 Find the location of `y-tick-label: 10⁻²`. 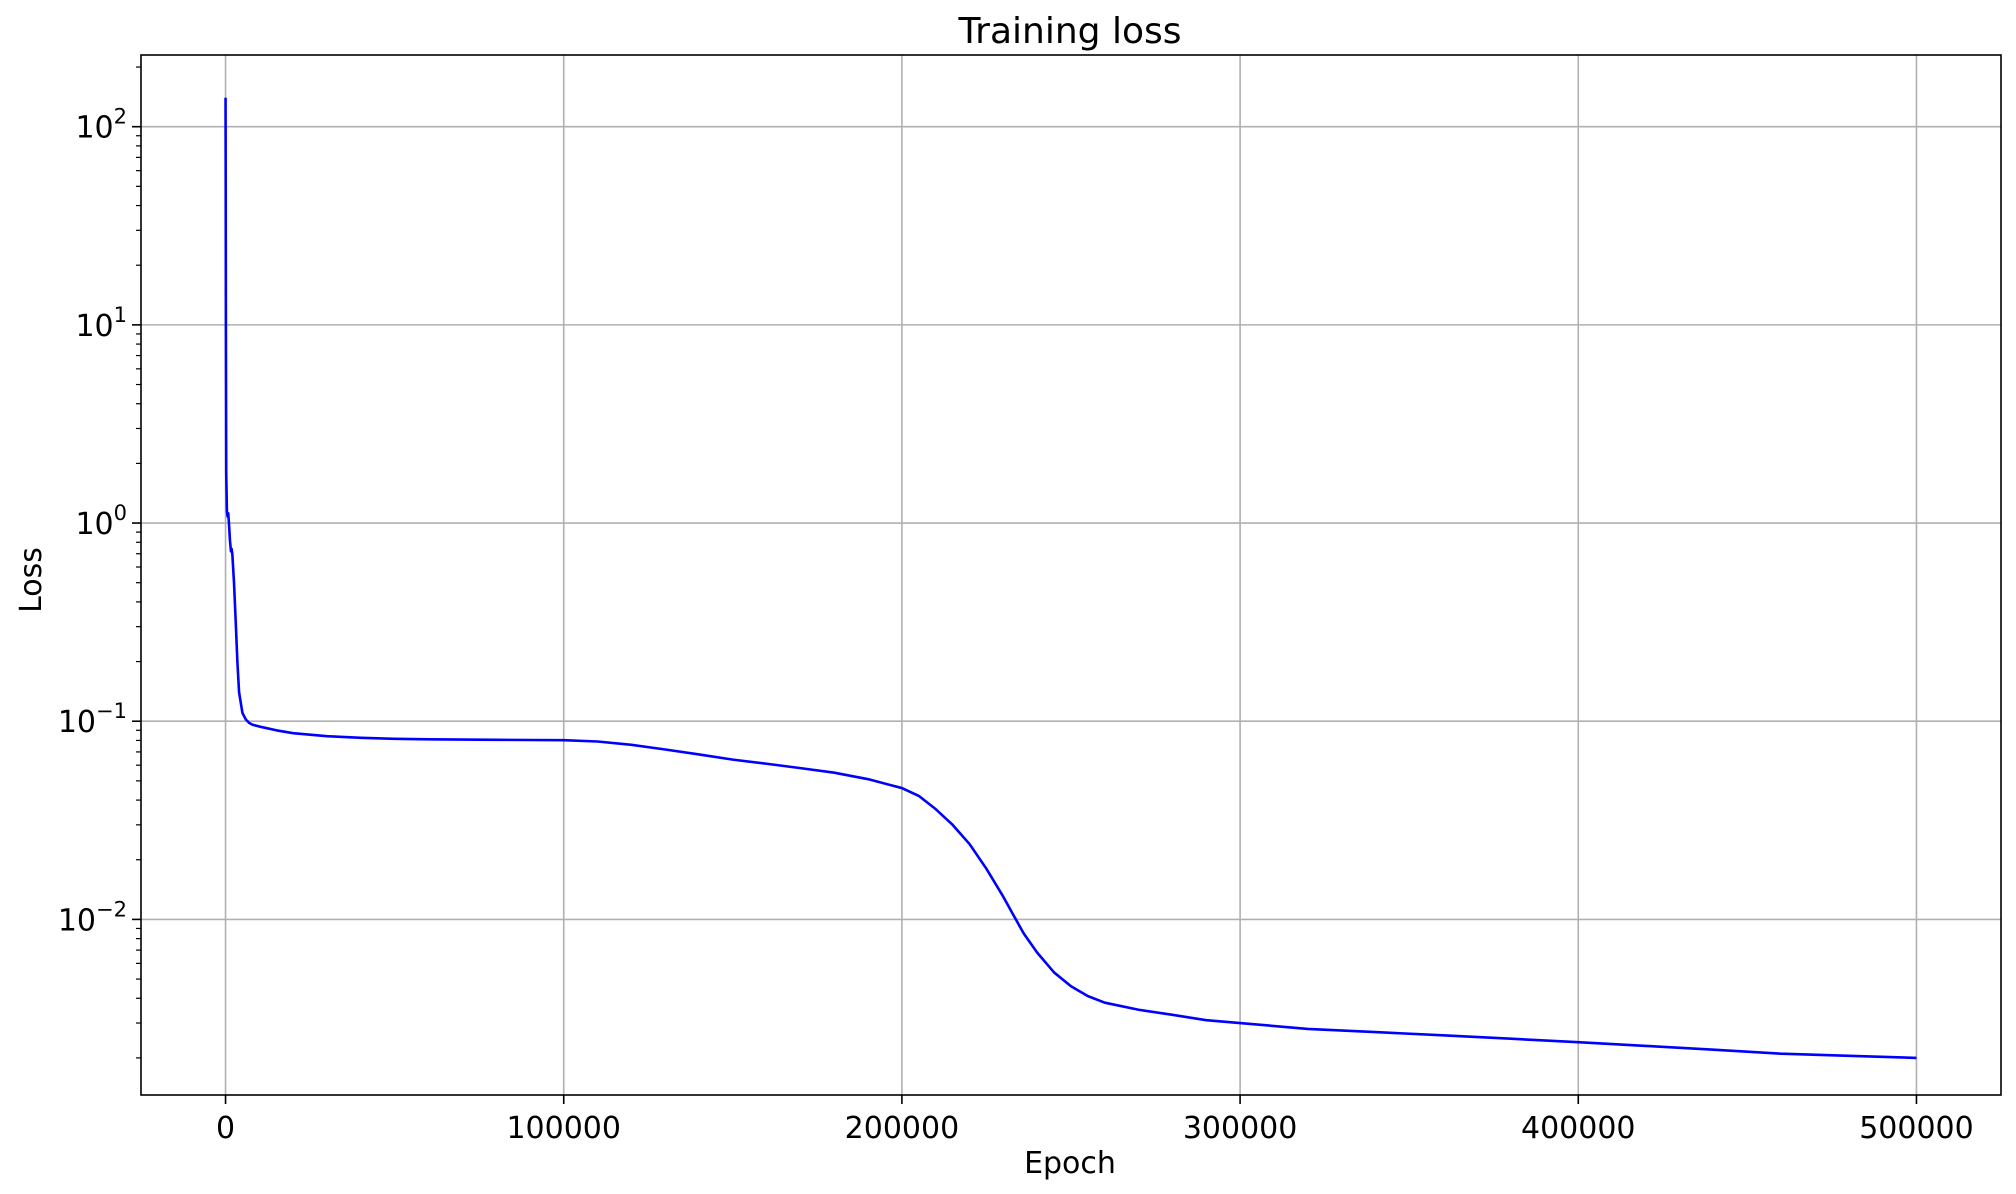

y-tick-label: 10⁻² is located at coordinates (92, 917).